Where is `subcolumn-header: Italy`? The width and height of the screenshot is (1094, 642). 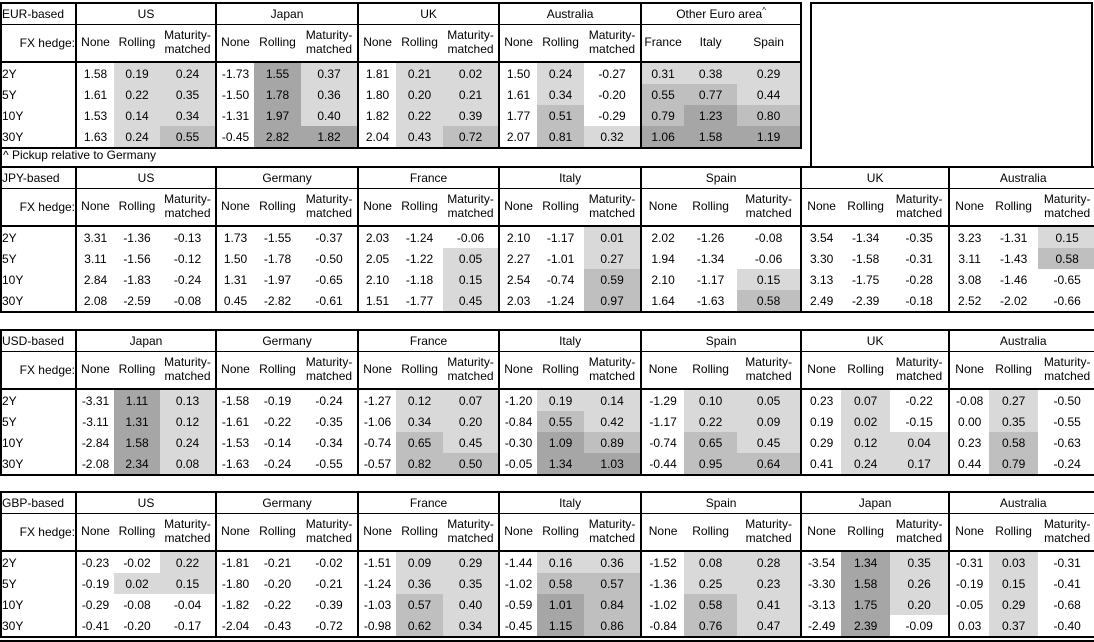
subcolumn-header: Italy is located at coordinates (711, 43).